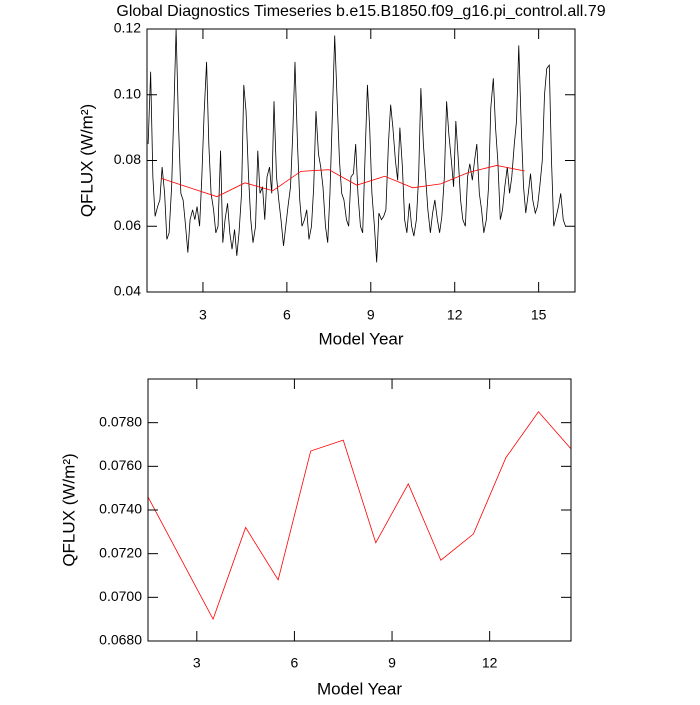 The image size is (700, 705). What do you see at coordinates (127, 93) in the screenshot?
I see `y-tick-label: 0.10` at bounding box center [127, 93].